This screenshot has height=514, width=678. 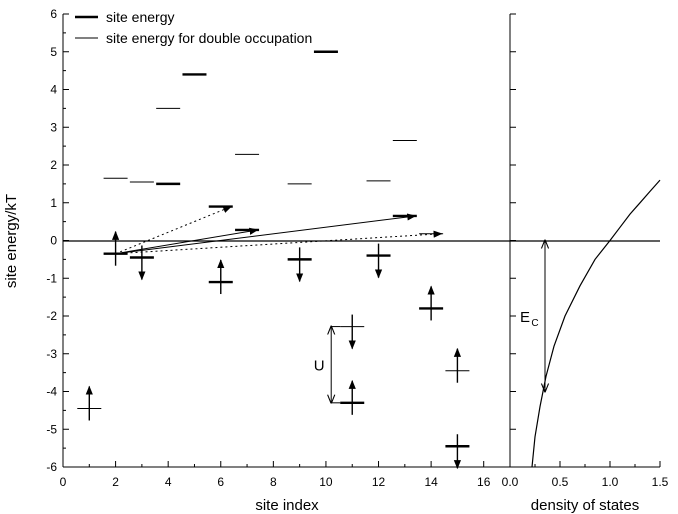 I want to click on left-x-ticks: 0 2 4 6 8 10 12 14 16, so click(x=275, y=475).